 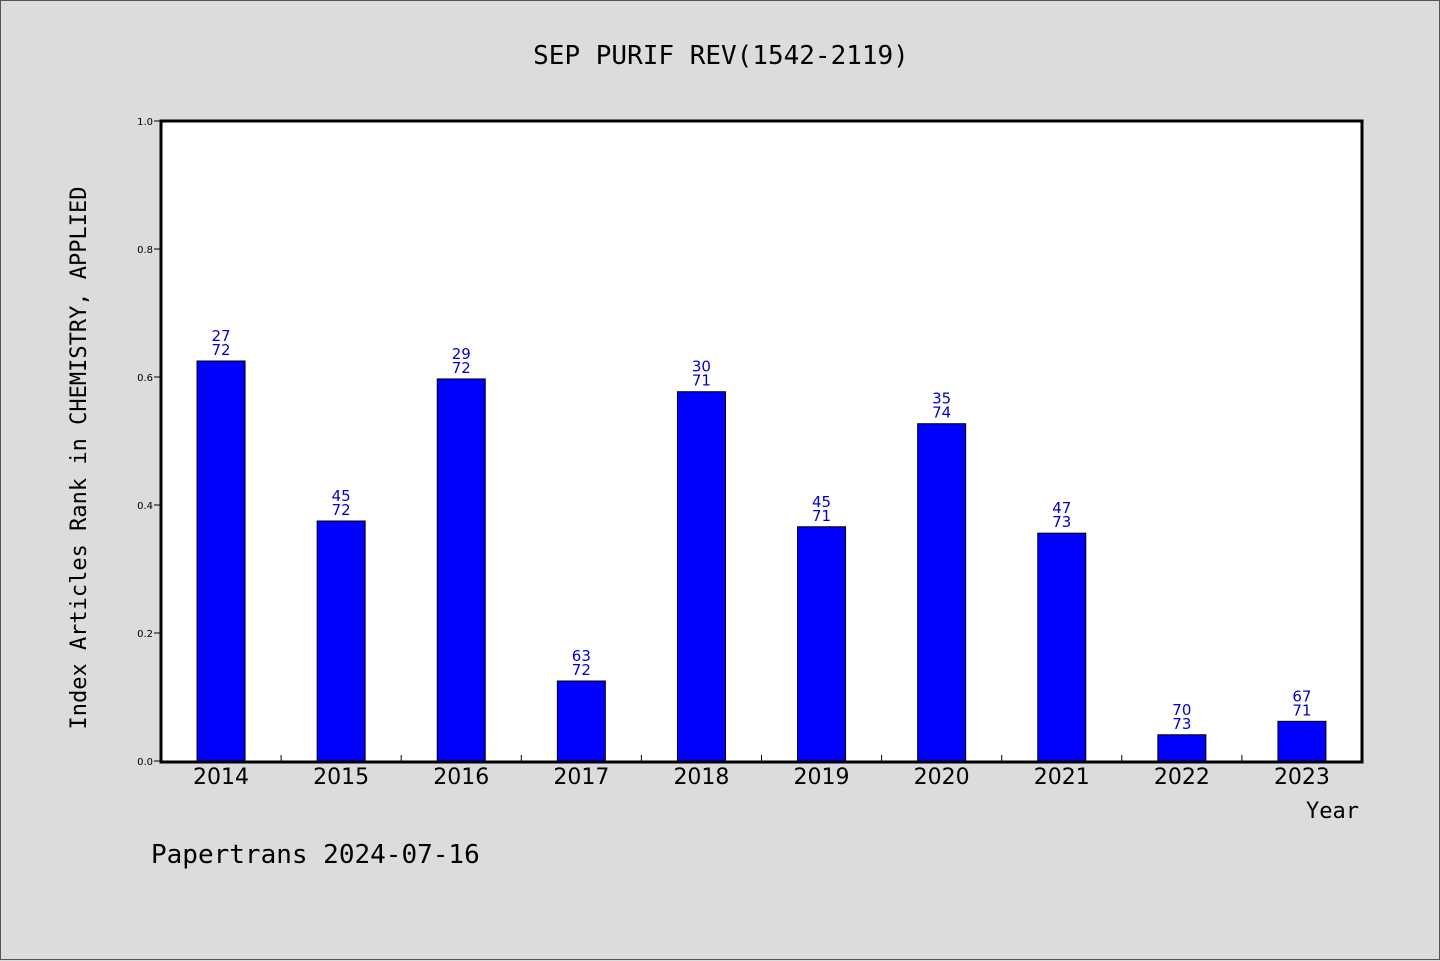 I want to click on bar-label-rank: 47, so click(x=1061, y=508).